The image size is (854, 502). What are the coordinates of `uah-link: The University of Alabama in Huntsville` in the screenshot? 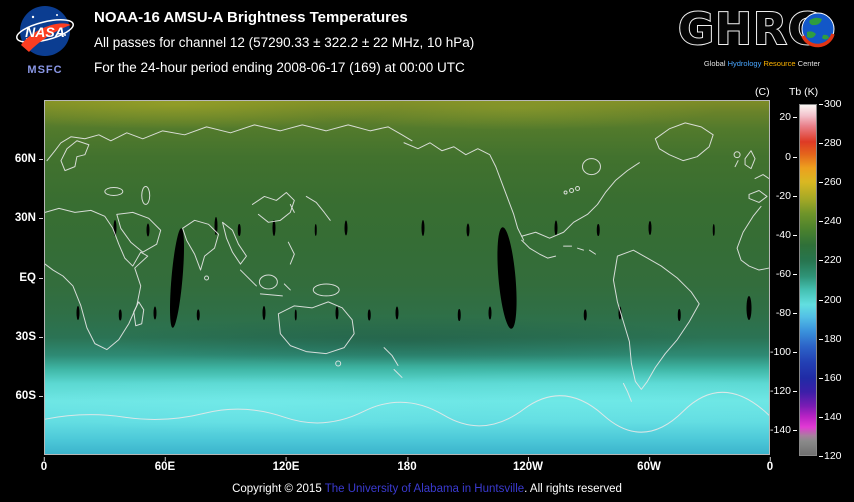 It's located at (424, 489).